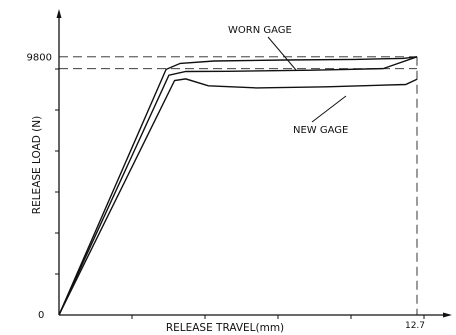 This screenshot has height=335, width=456. Describe the element at coordinates (39, 57) in the screenshot. I see `y-tick-label: 9800` at that location.